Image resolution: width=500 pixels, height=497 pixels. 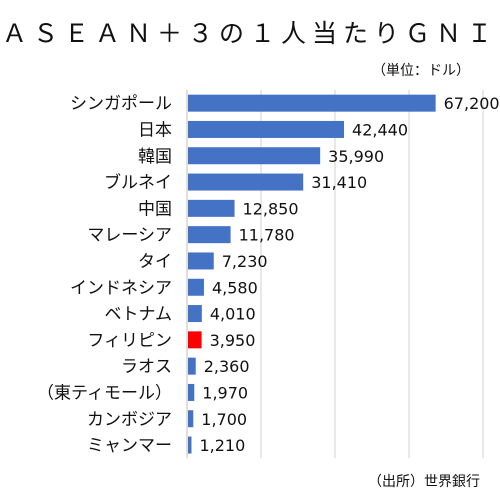 I want to click on category-label: ミャンマー, so click(x=129, y=446).